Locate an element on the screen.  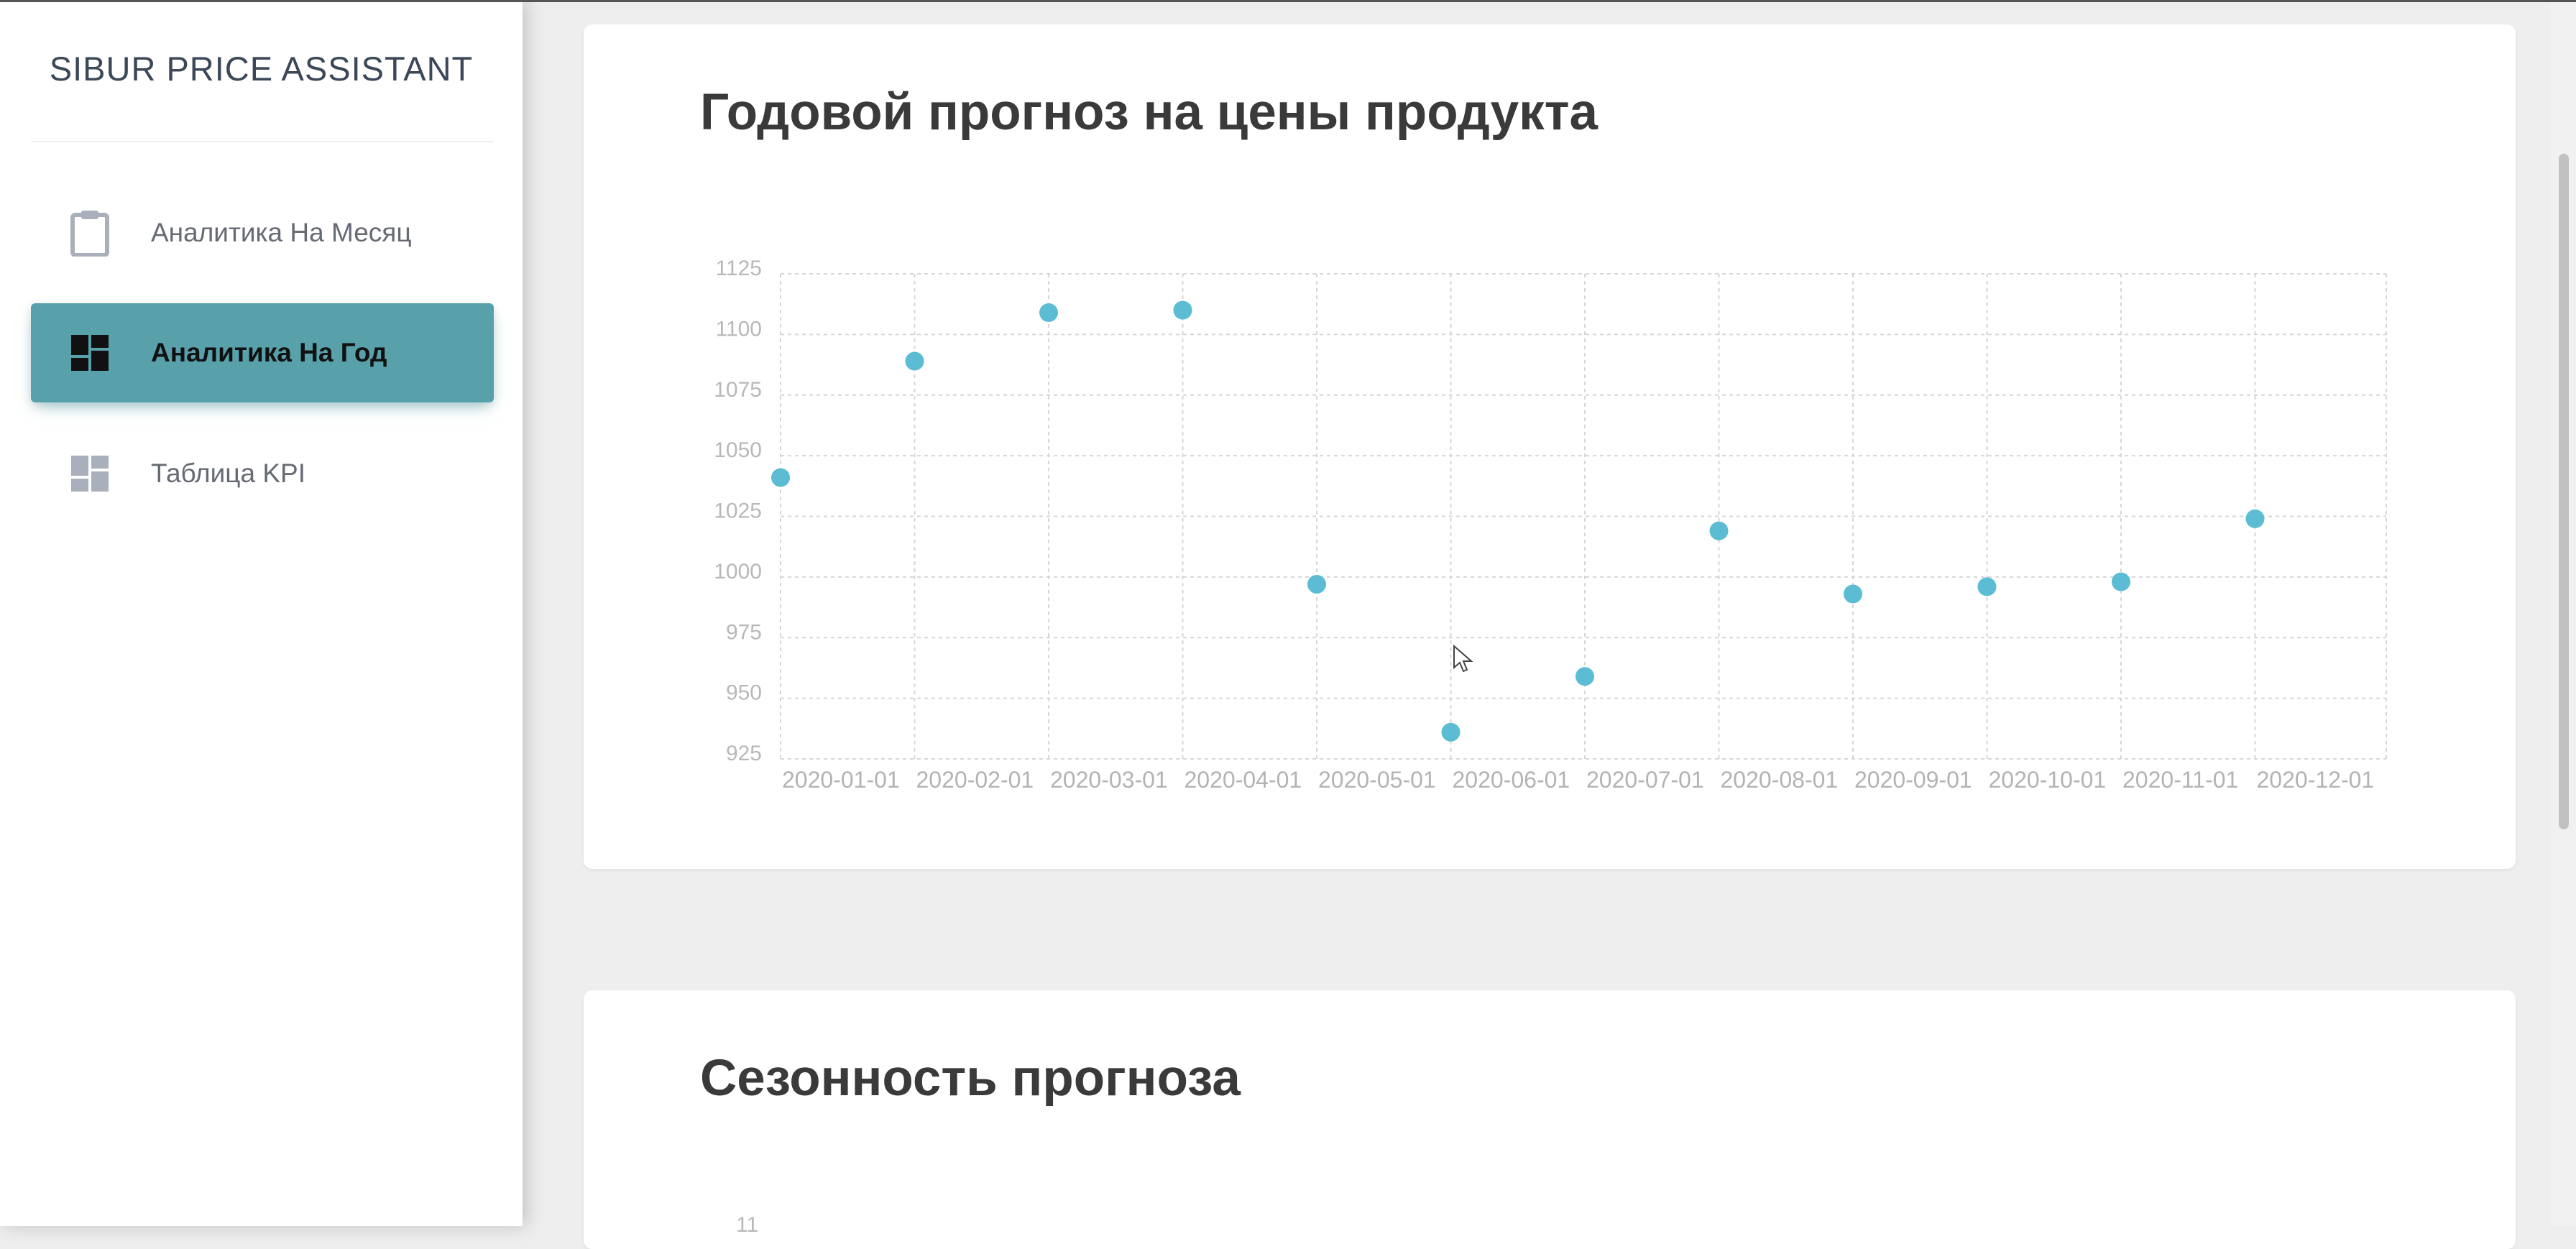
x-tick-label: 2020-04-01 is located at coordinates (1243, 780).